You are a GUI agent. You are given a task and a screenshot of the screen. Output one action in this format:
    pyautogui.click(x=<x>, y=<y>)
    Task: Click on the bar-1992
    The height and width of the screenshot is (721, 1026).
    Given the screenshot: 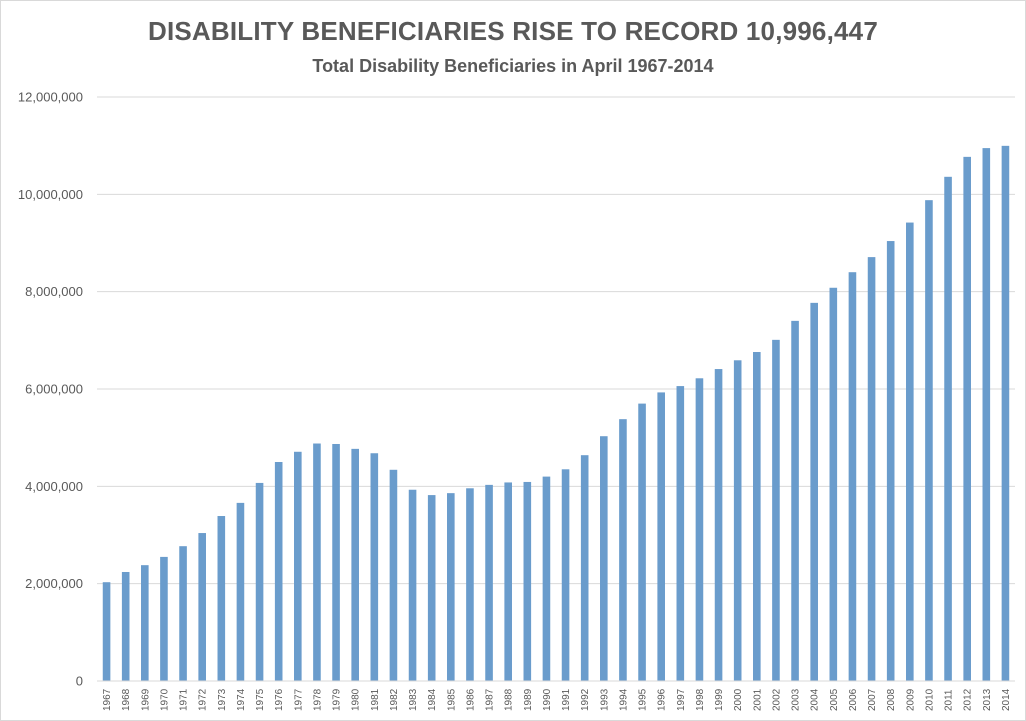 What is the action you would take?
    pyautogui.click(x=584, y=568)
    